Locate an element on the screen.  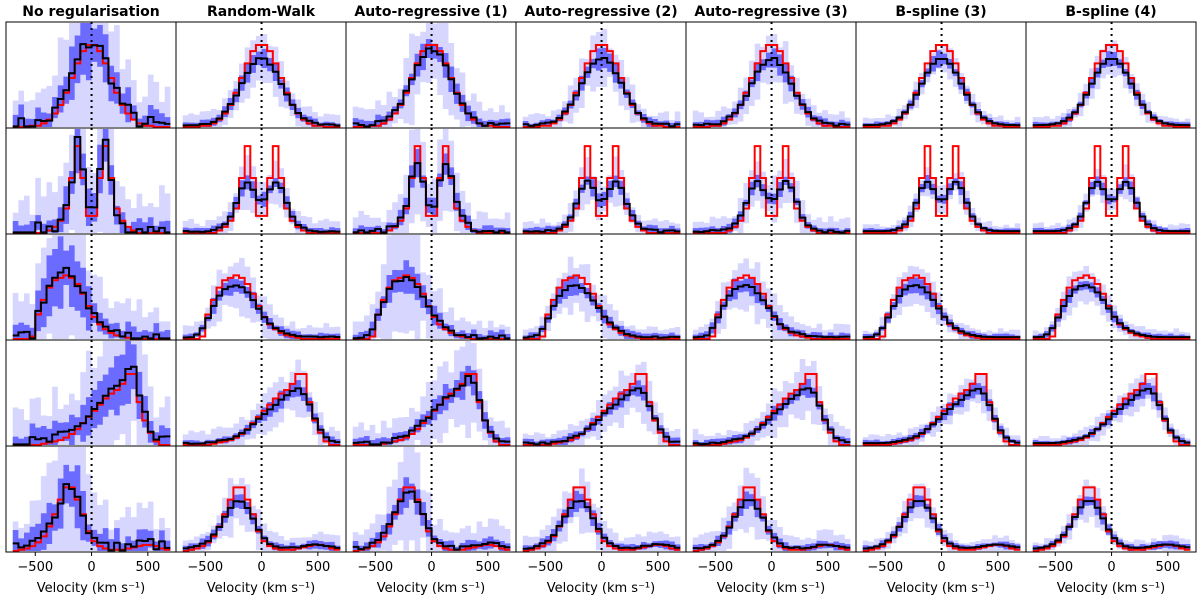
panel-r3-c4 is located at coordinates (771, 393).